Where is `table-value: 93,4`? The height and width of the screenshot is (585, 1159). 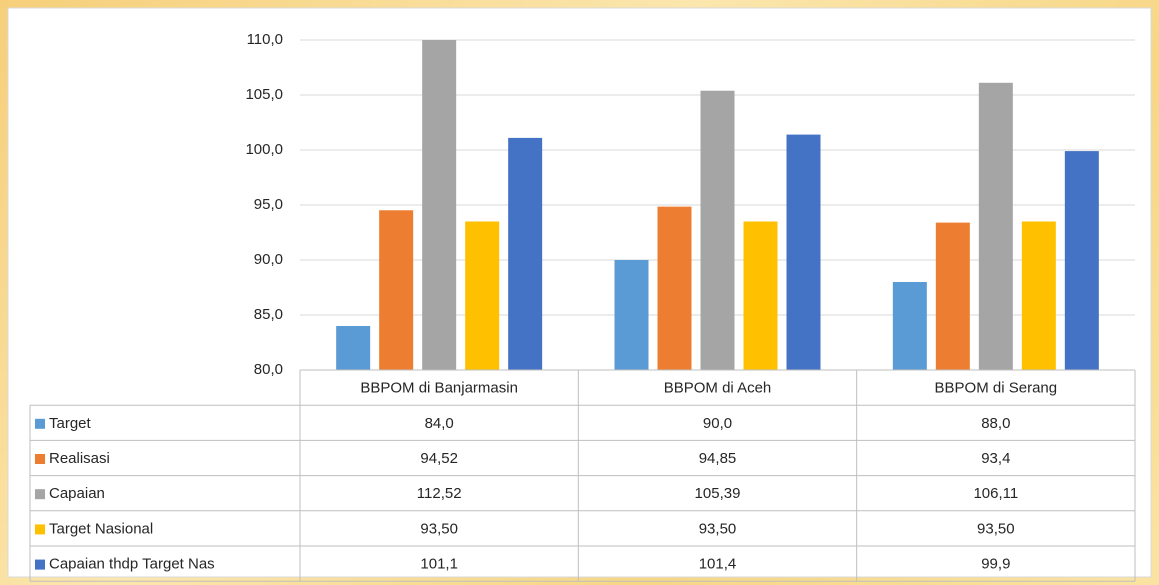 table-value: 93,4 is located at coordinates (995, 458).